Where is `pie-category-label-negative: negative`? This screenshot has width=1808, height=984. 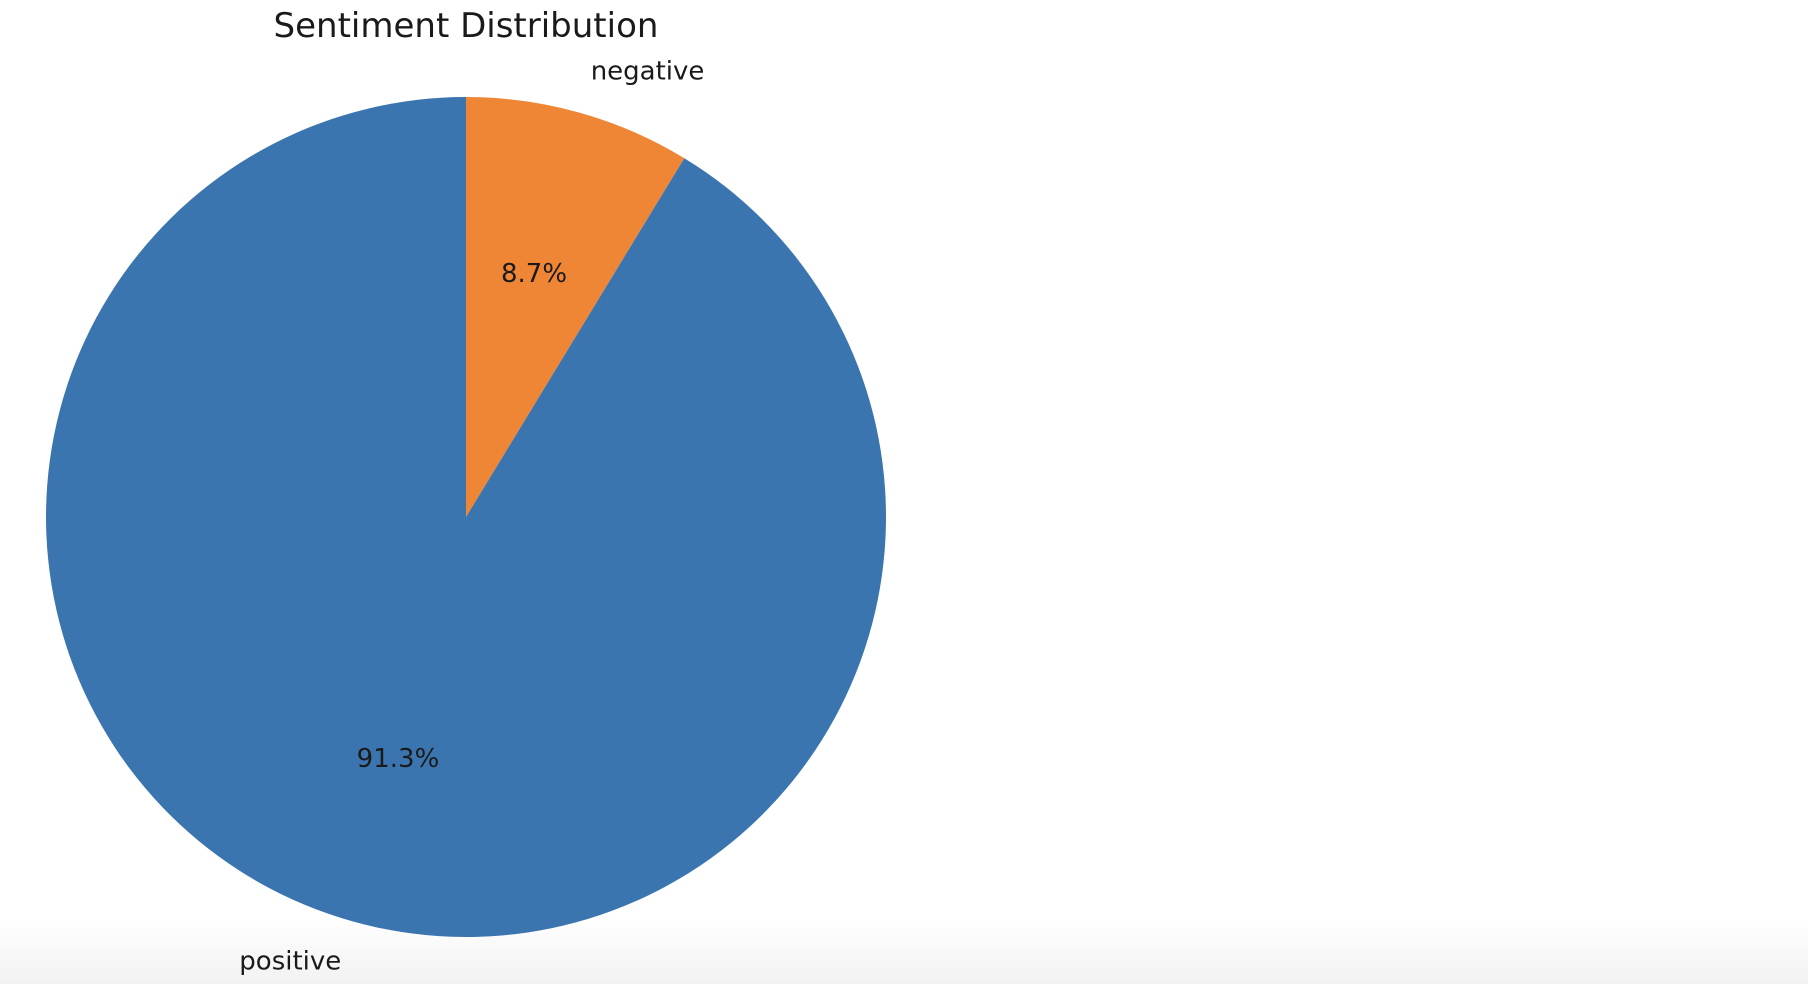 pie-category-label-negative: negative is located at coordinates (648, 72).